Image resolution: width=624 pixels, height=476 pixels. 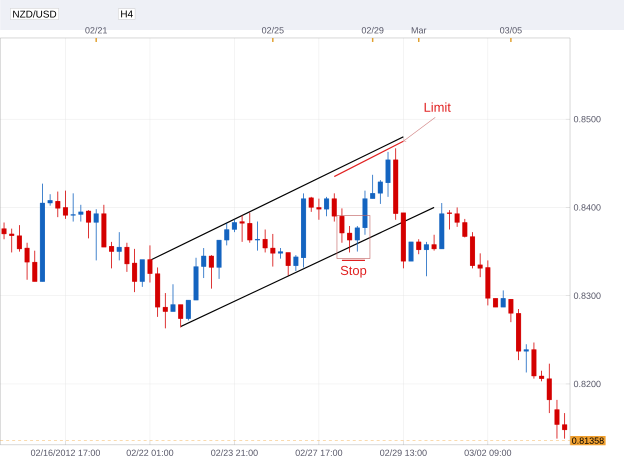 What do you see at coordinates (419, 30) in the screenshot?
I see `text: Mar` at bounding box center [419, 30].